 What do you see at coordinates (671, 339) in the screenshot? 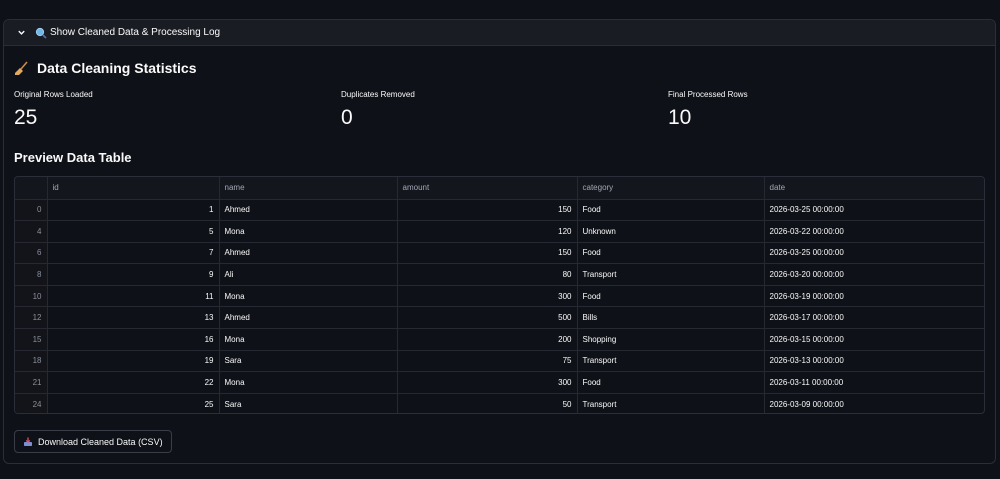
I see `cell-category: Shopping` at bounding box center [671, 339].